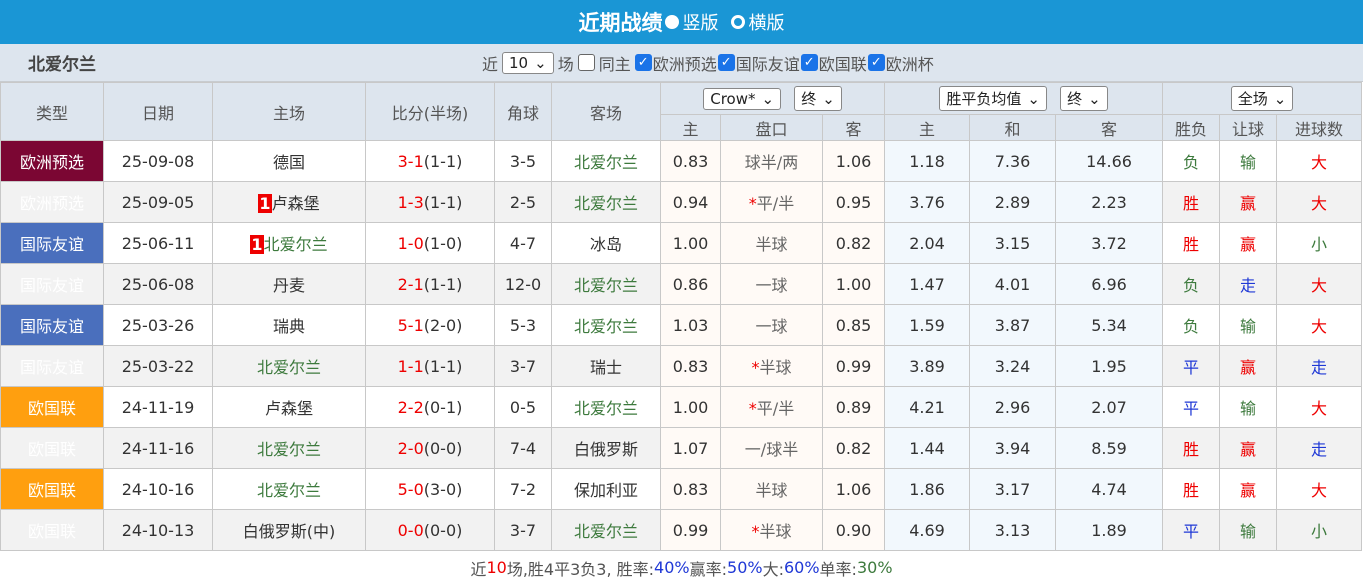  I want to click on goals-result: 小, so click(1319, 243).